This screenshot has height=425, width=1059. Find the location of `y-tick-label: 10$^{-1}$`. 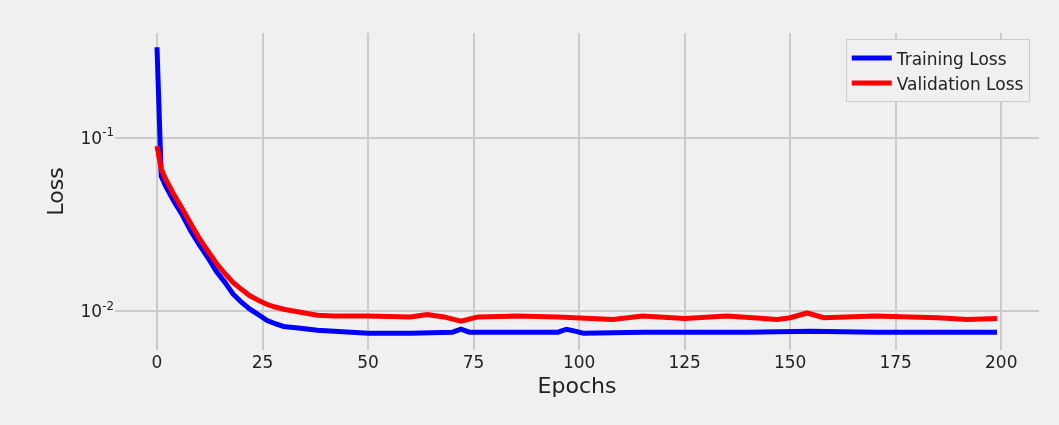

y-tick-label: 10$^{-1}$ is located at coordinates (97, 136).